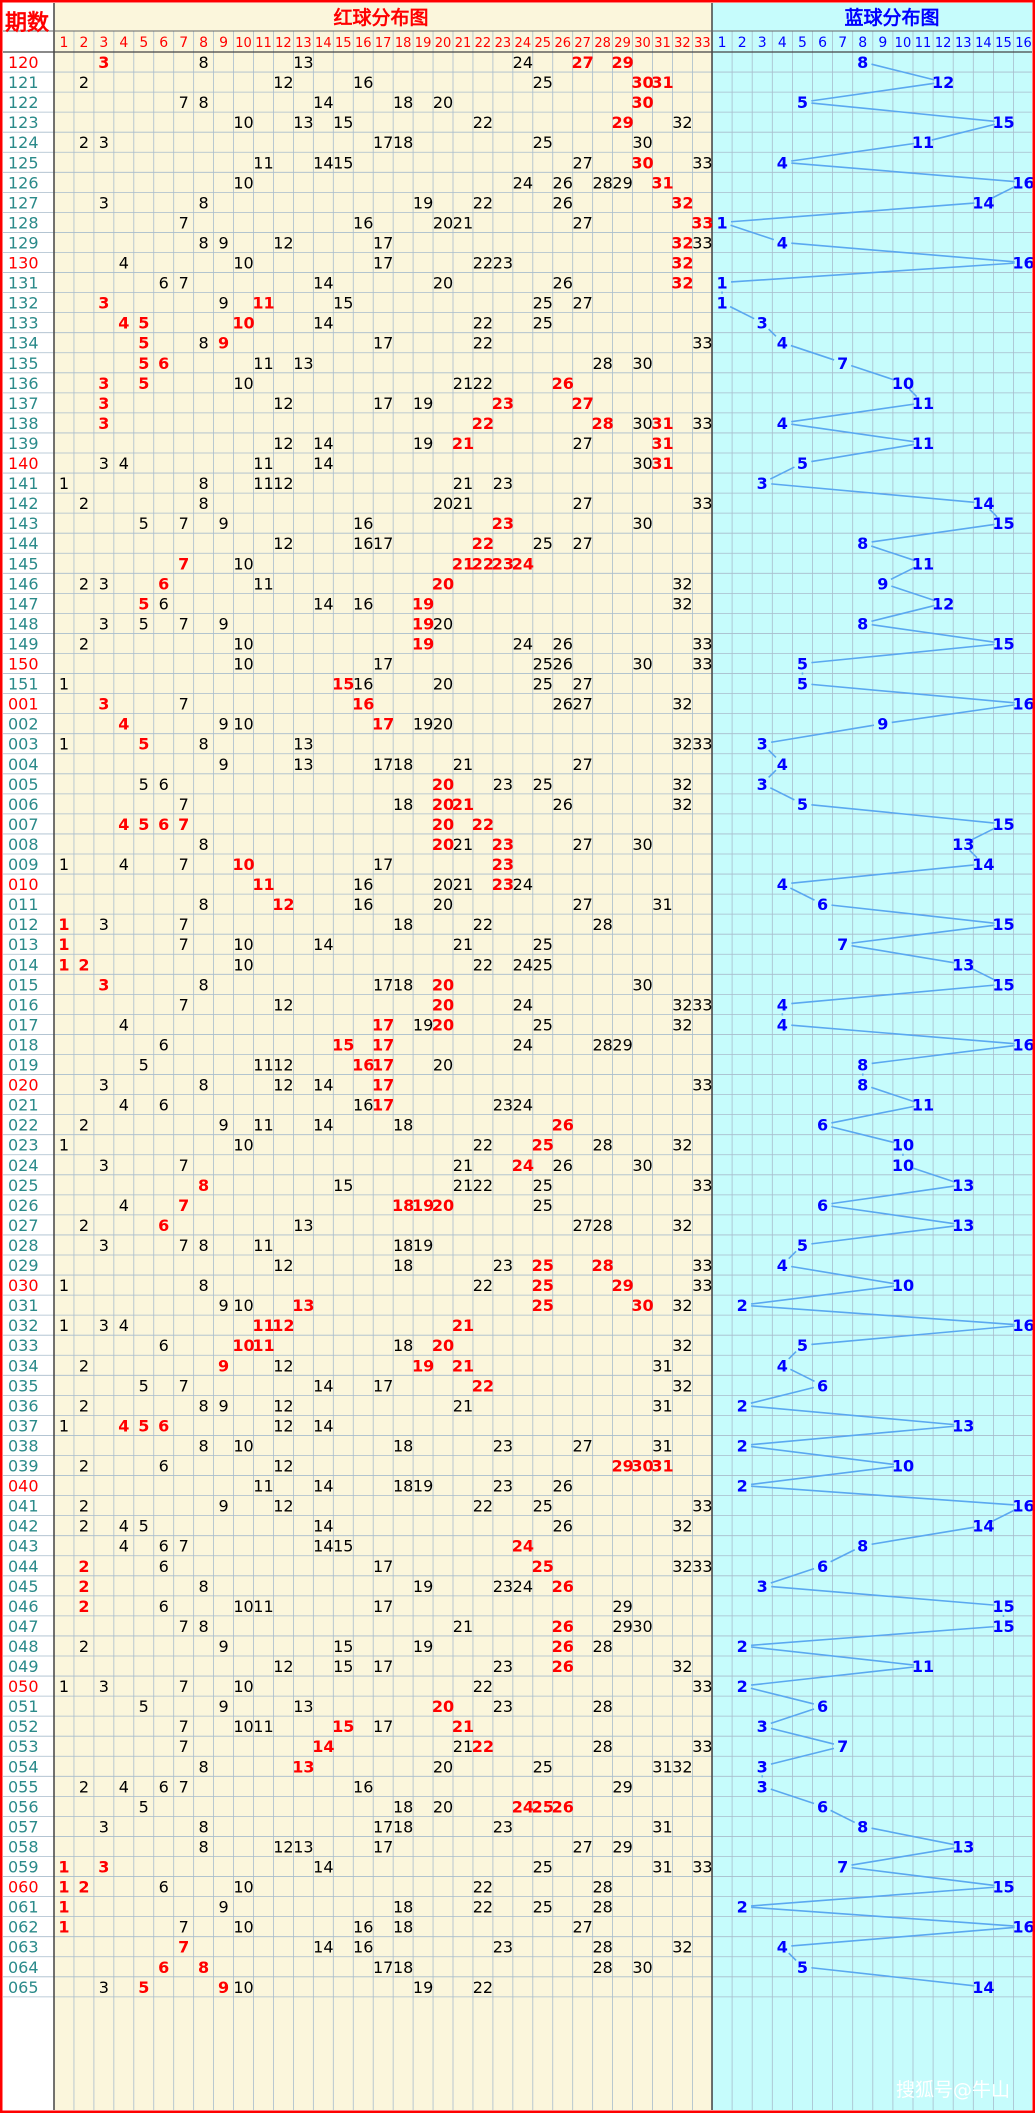 Image resolution: width=1035 pixels, height=2113 pixels. Describe the element at coordinates (622, 62) in the screenshot. I see `red-ball-number: 29` at that location.